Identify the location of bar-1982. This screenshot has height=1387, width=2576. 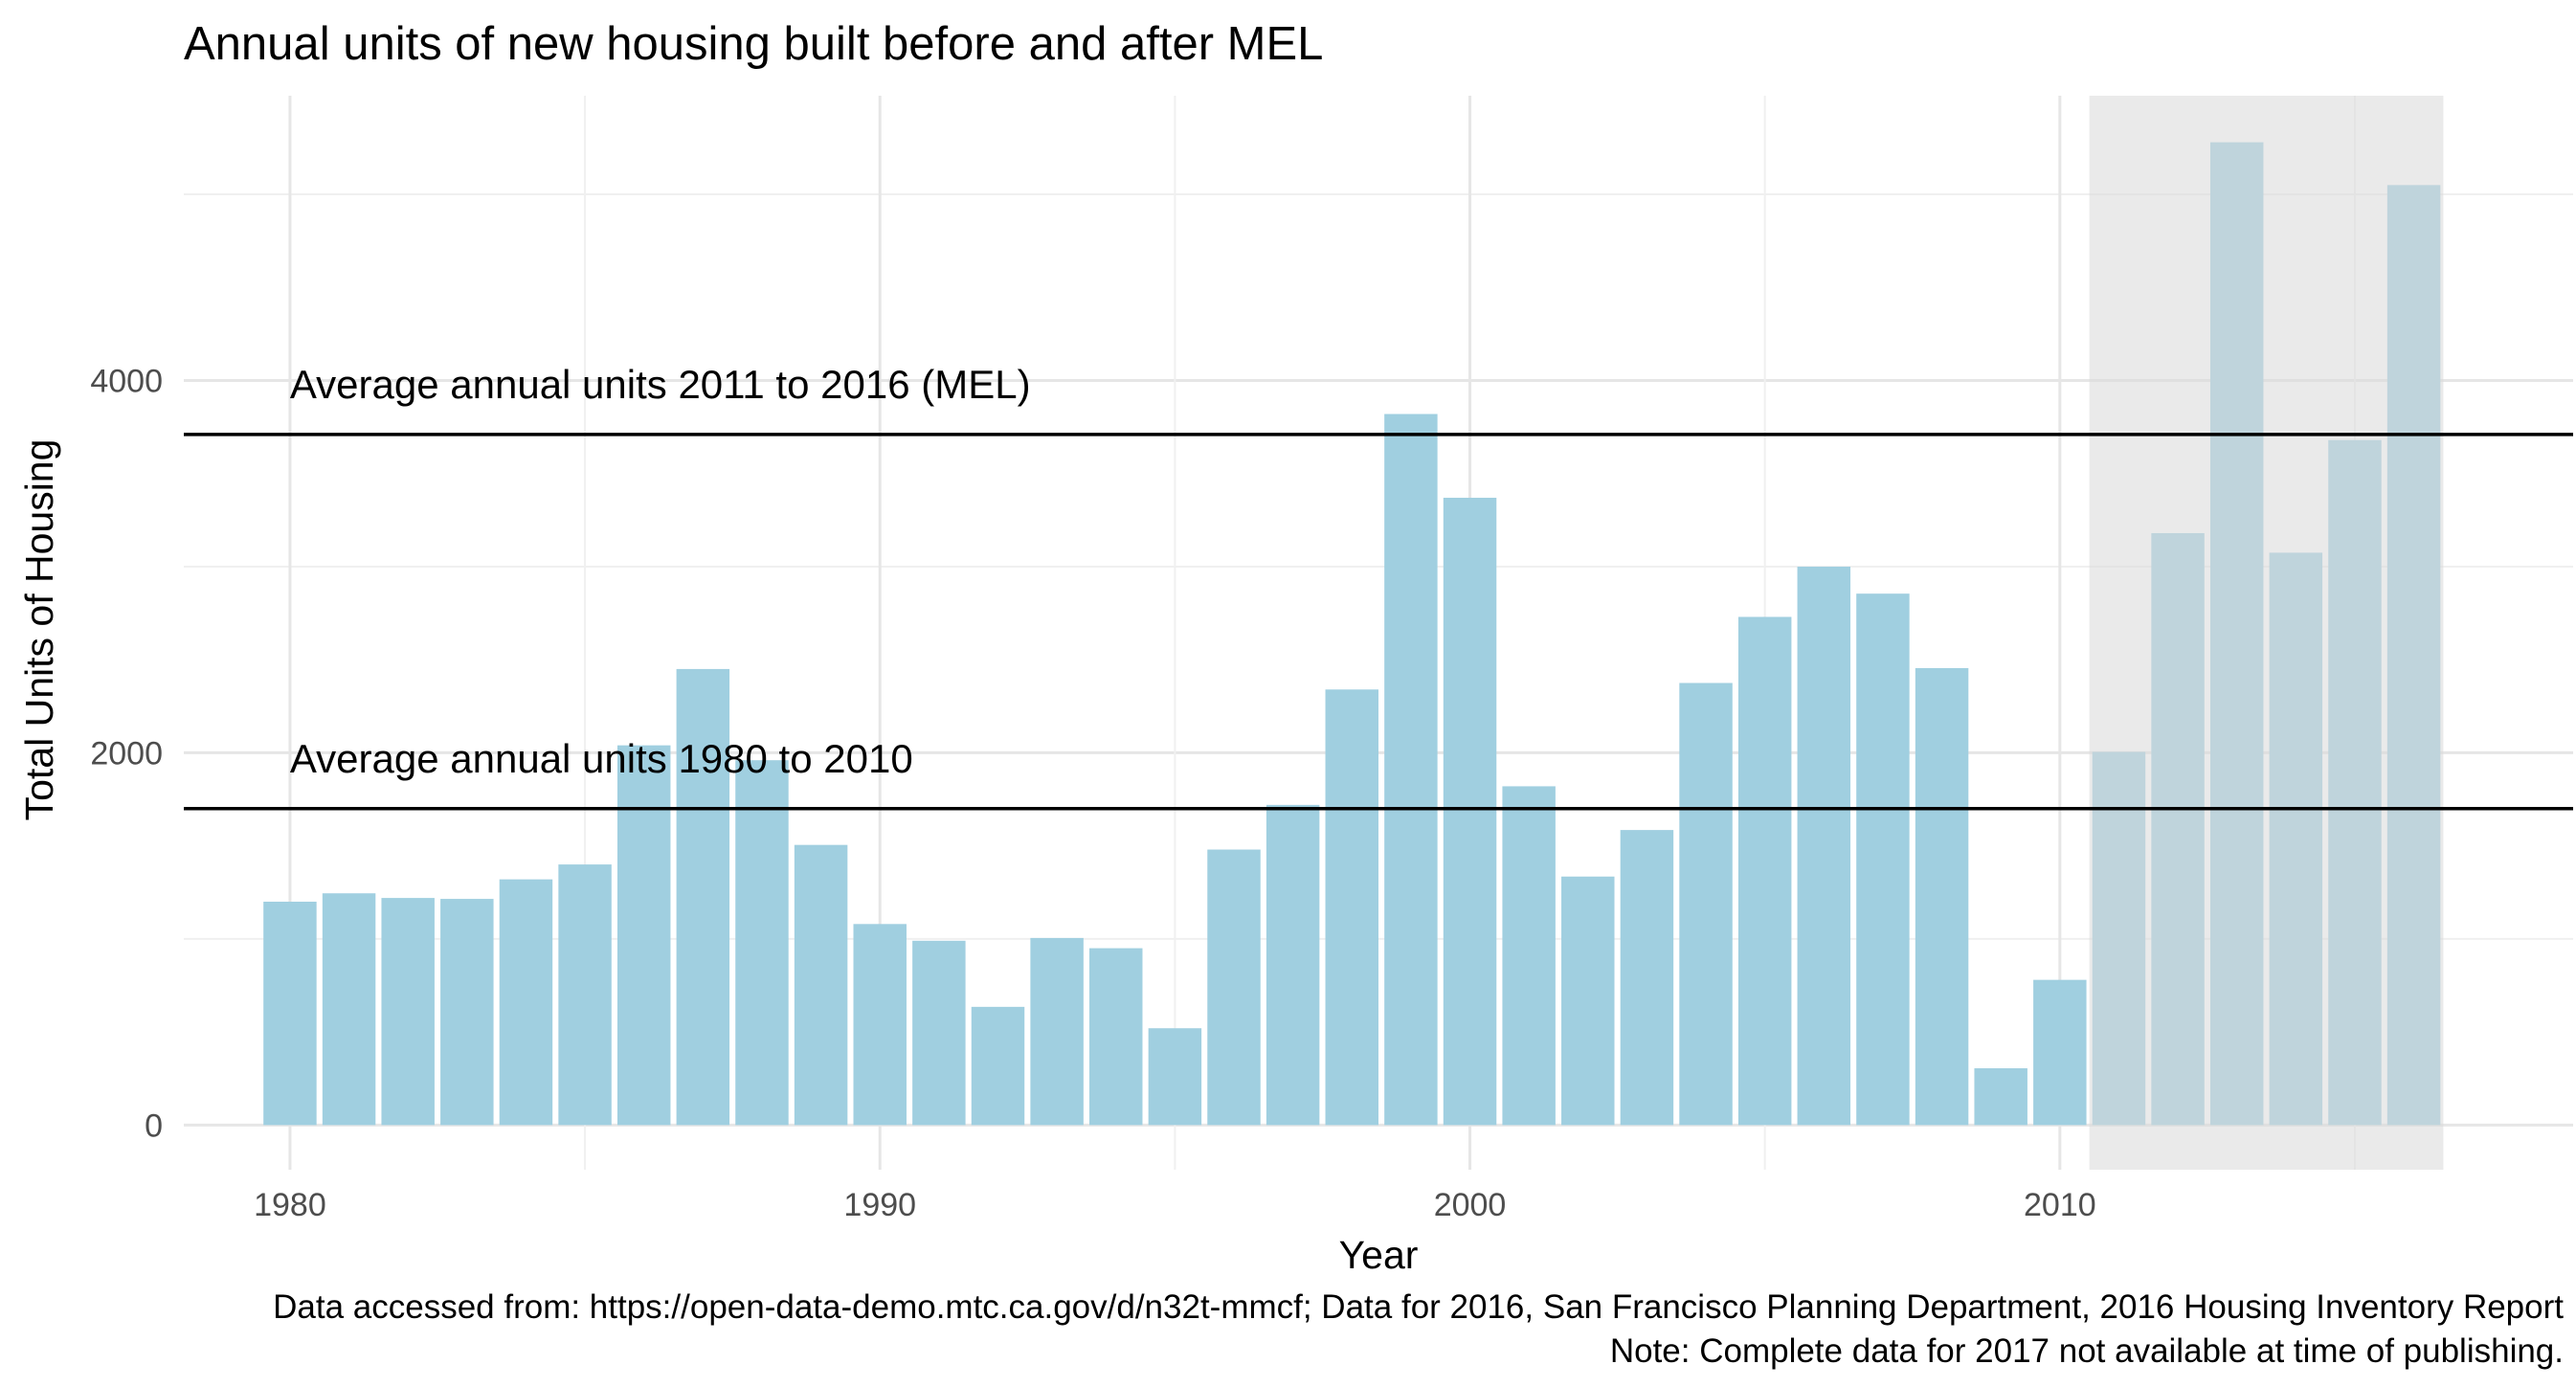
(408, 1012).